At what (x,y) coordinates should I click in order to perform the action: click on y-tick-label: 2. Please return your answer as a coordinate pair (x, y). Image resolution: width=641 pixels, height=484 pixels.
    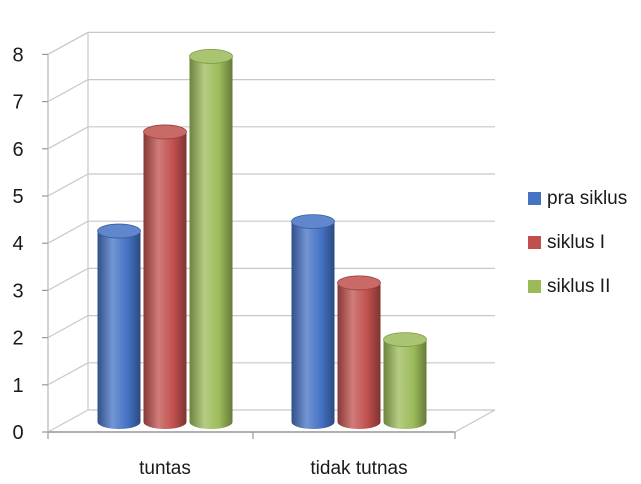
    Looking at the image, I should click on (17, 339).